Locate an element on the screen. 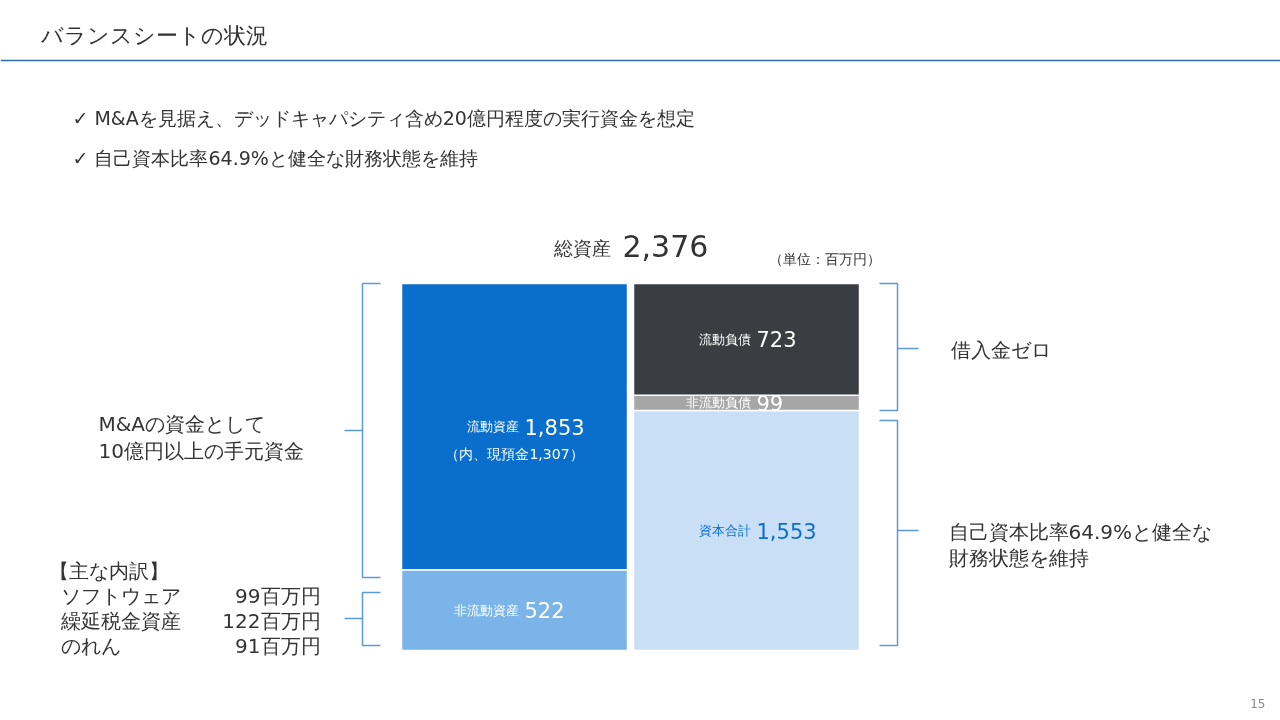  text: 10億円以上の手元資金 is located at coordinates (201, 450).